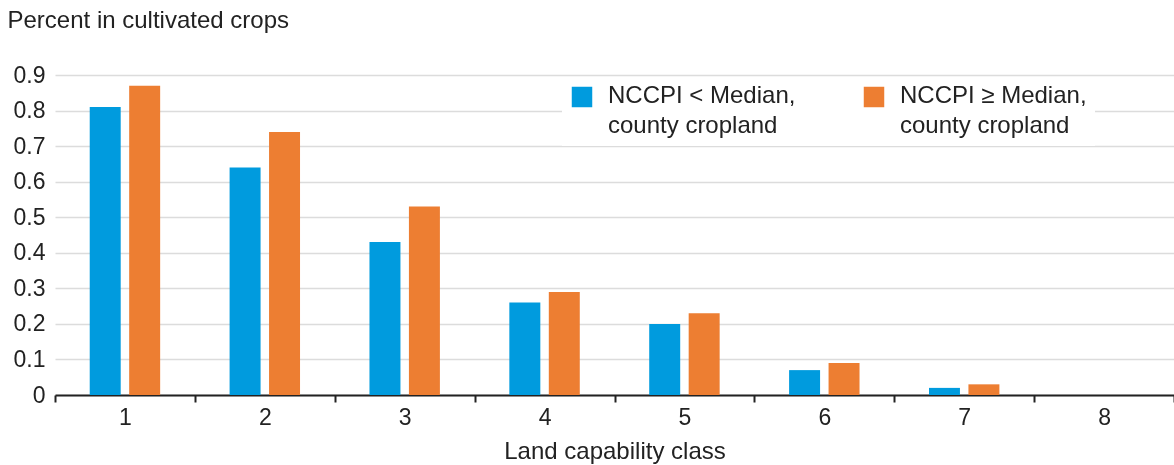 The image size is (1174, 465). I want to click on y-tick-label: 0.1, so click(29, 358).